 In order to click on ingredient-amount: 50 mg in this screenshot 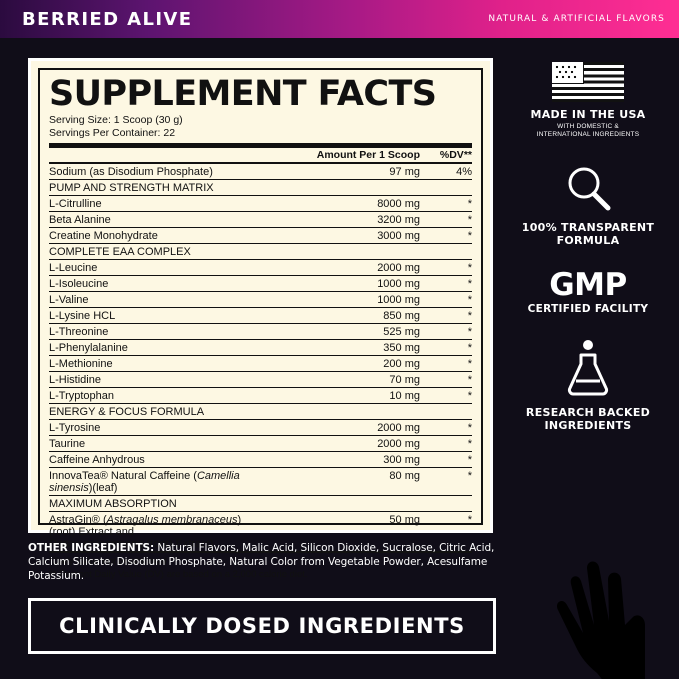, I will do `click(404, 519)`.